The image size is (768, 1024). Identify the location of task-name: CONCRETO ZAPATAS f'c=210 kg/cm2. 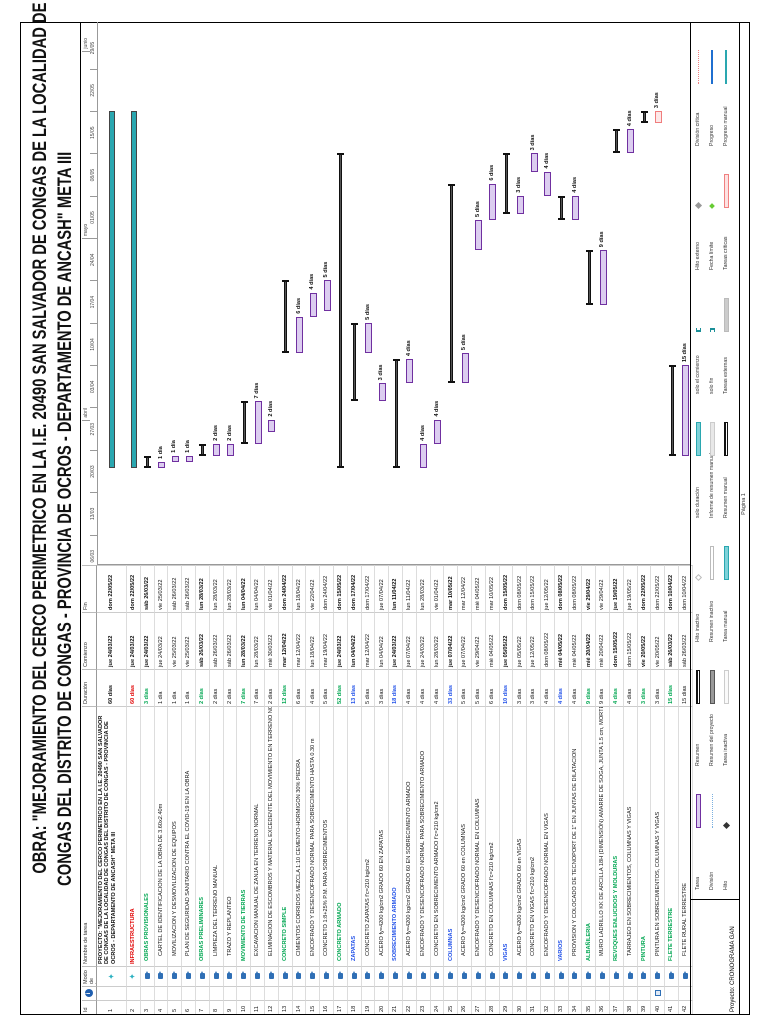
(368, 836).